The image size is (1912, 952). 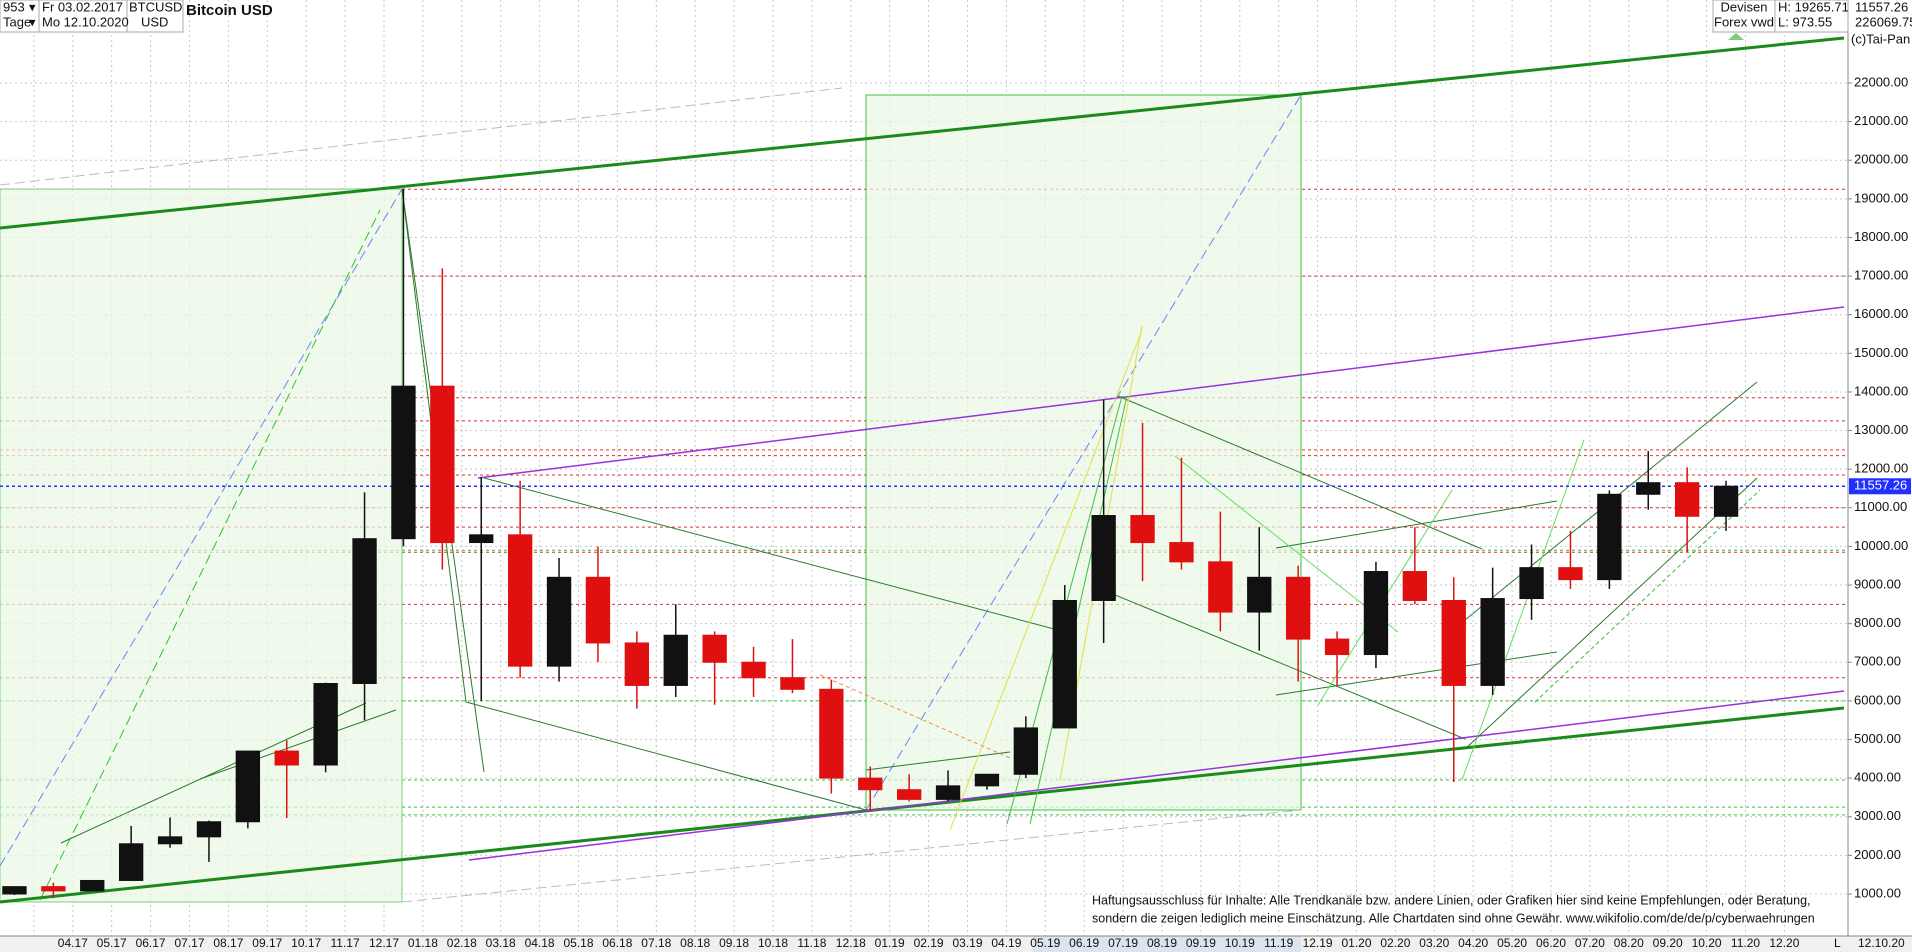 I want to click on x-tick-label: 01.18, so click(x=423, y=943).